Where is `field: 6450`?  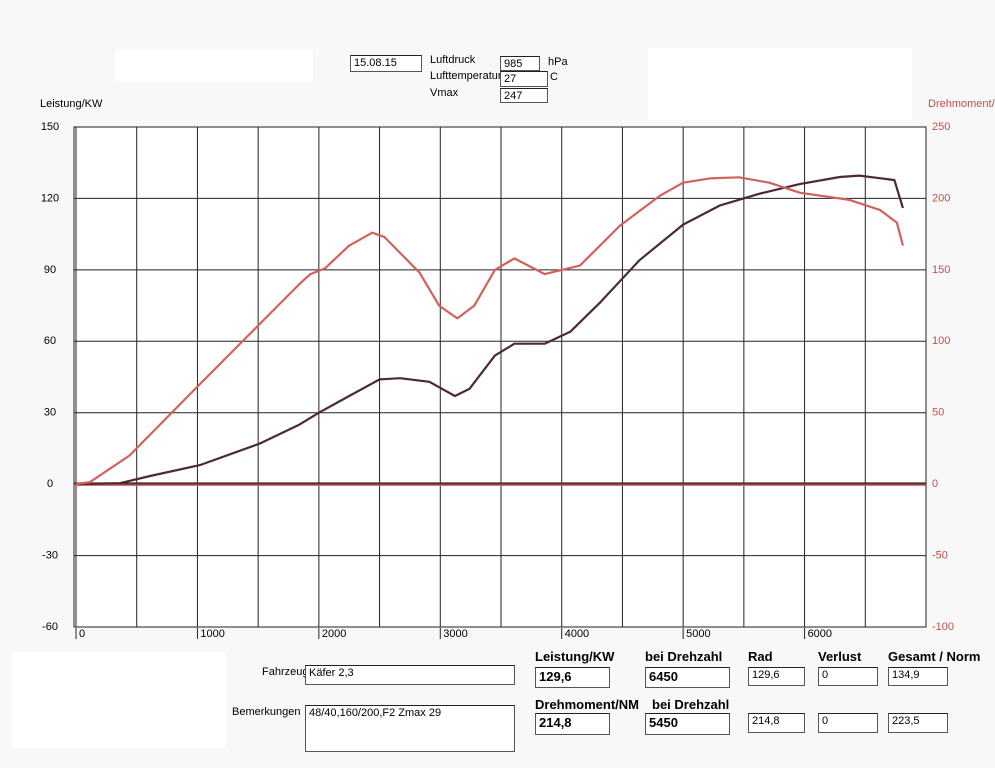
field: 6450 is located at coordinates (687, 677).